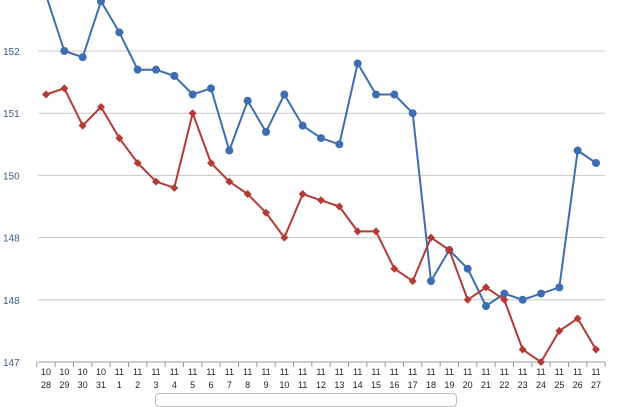 This screenshot has height=407, width=640. What do you see at coordinates (46, 385) in the screenshot?
I see `x-tick-label-line2: 28` at bounding box center [46, 385].